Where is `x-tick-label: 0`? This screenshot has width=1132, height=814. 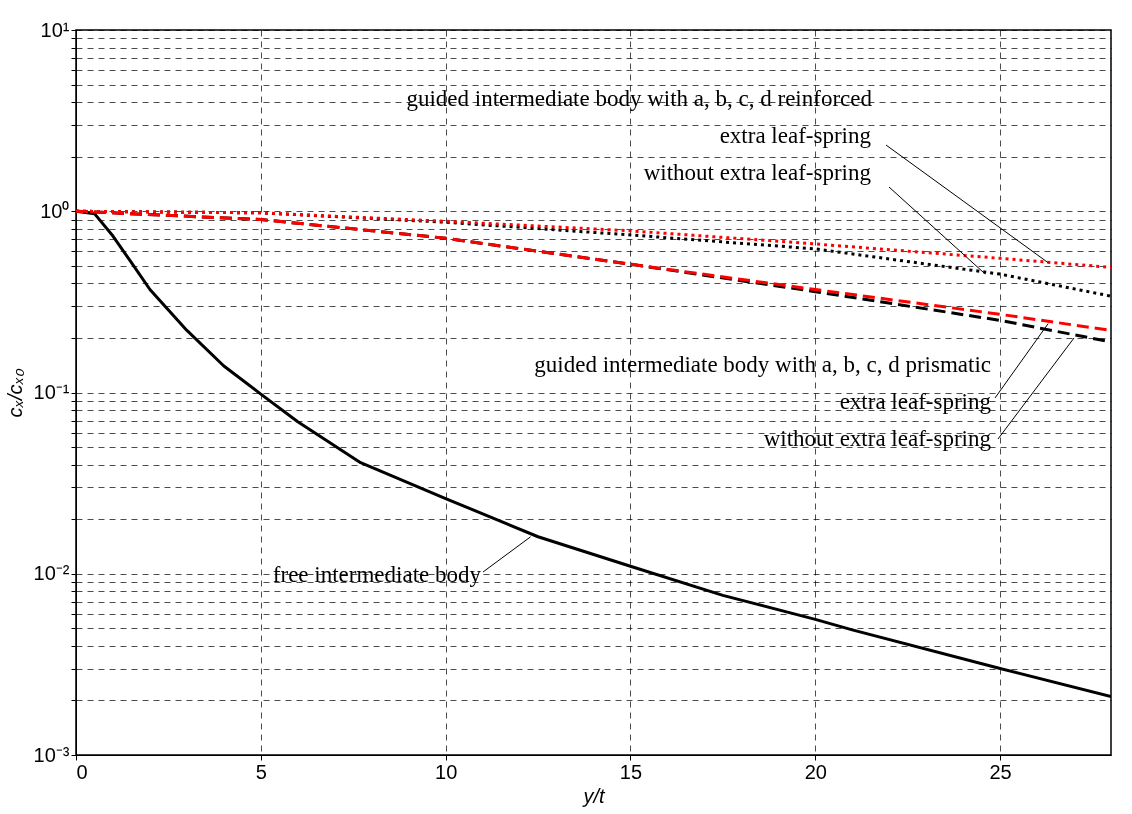 x-tick-label: 0 is located at coordinates (82, 771).